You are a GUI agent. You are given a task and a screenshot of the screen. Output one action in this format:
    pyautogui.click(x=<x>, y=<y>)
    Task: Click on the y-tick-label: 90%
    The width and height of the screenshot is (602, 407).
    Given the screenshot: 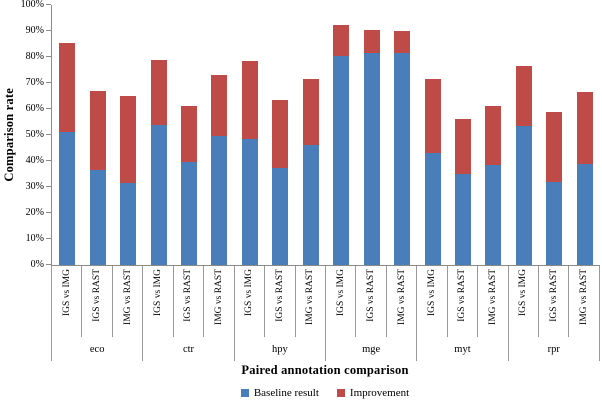 What is the action you would take?
    pyautogui.click(x=34, y=30)
    